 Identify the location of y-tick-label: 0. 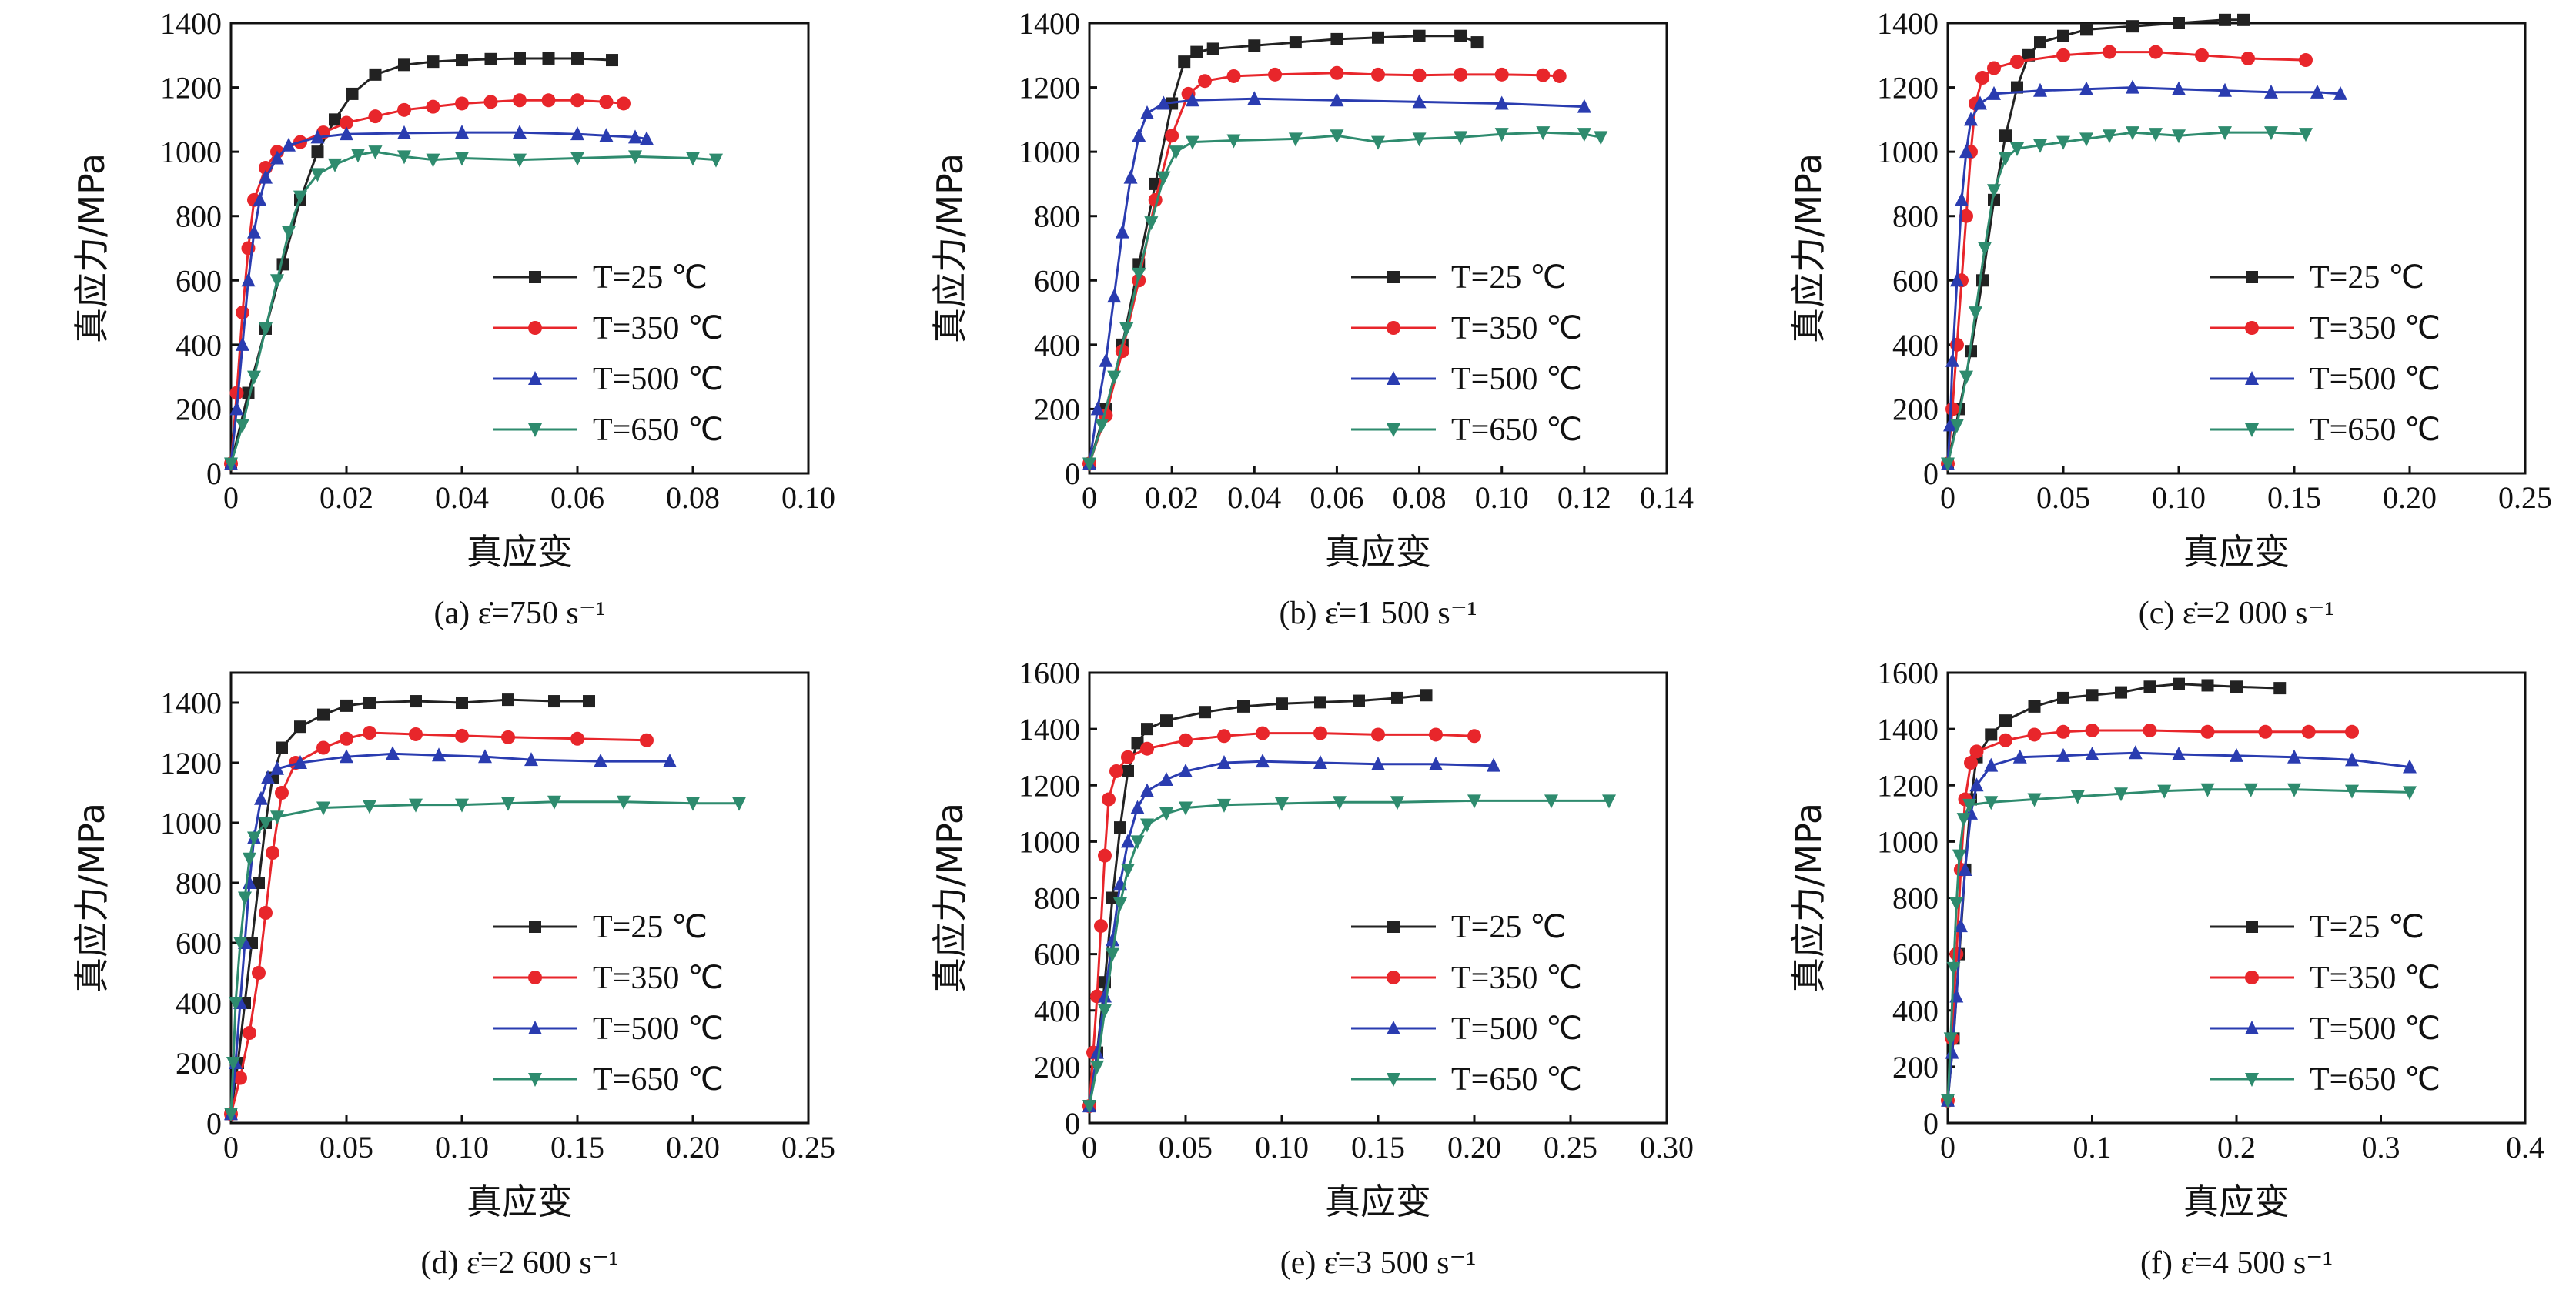
(214, 1123).